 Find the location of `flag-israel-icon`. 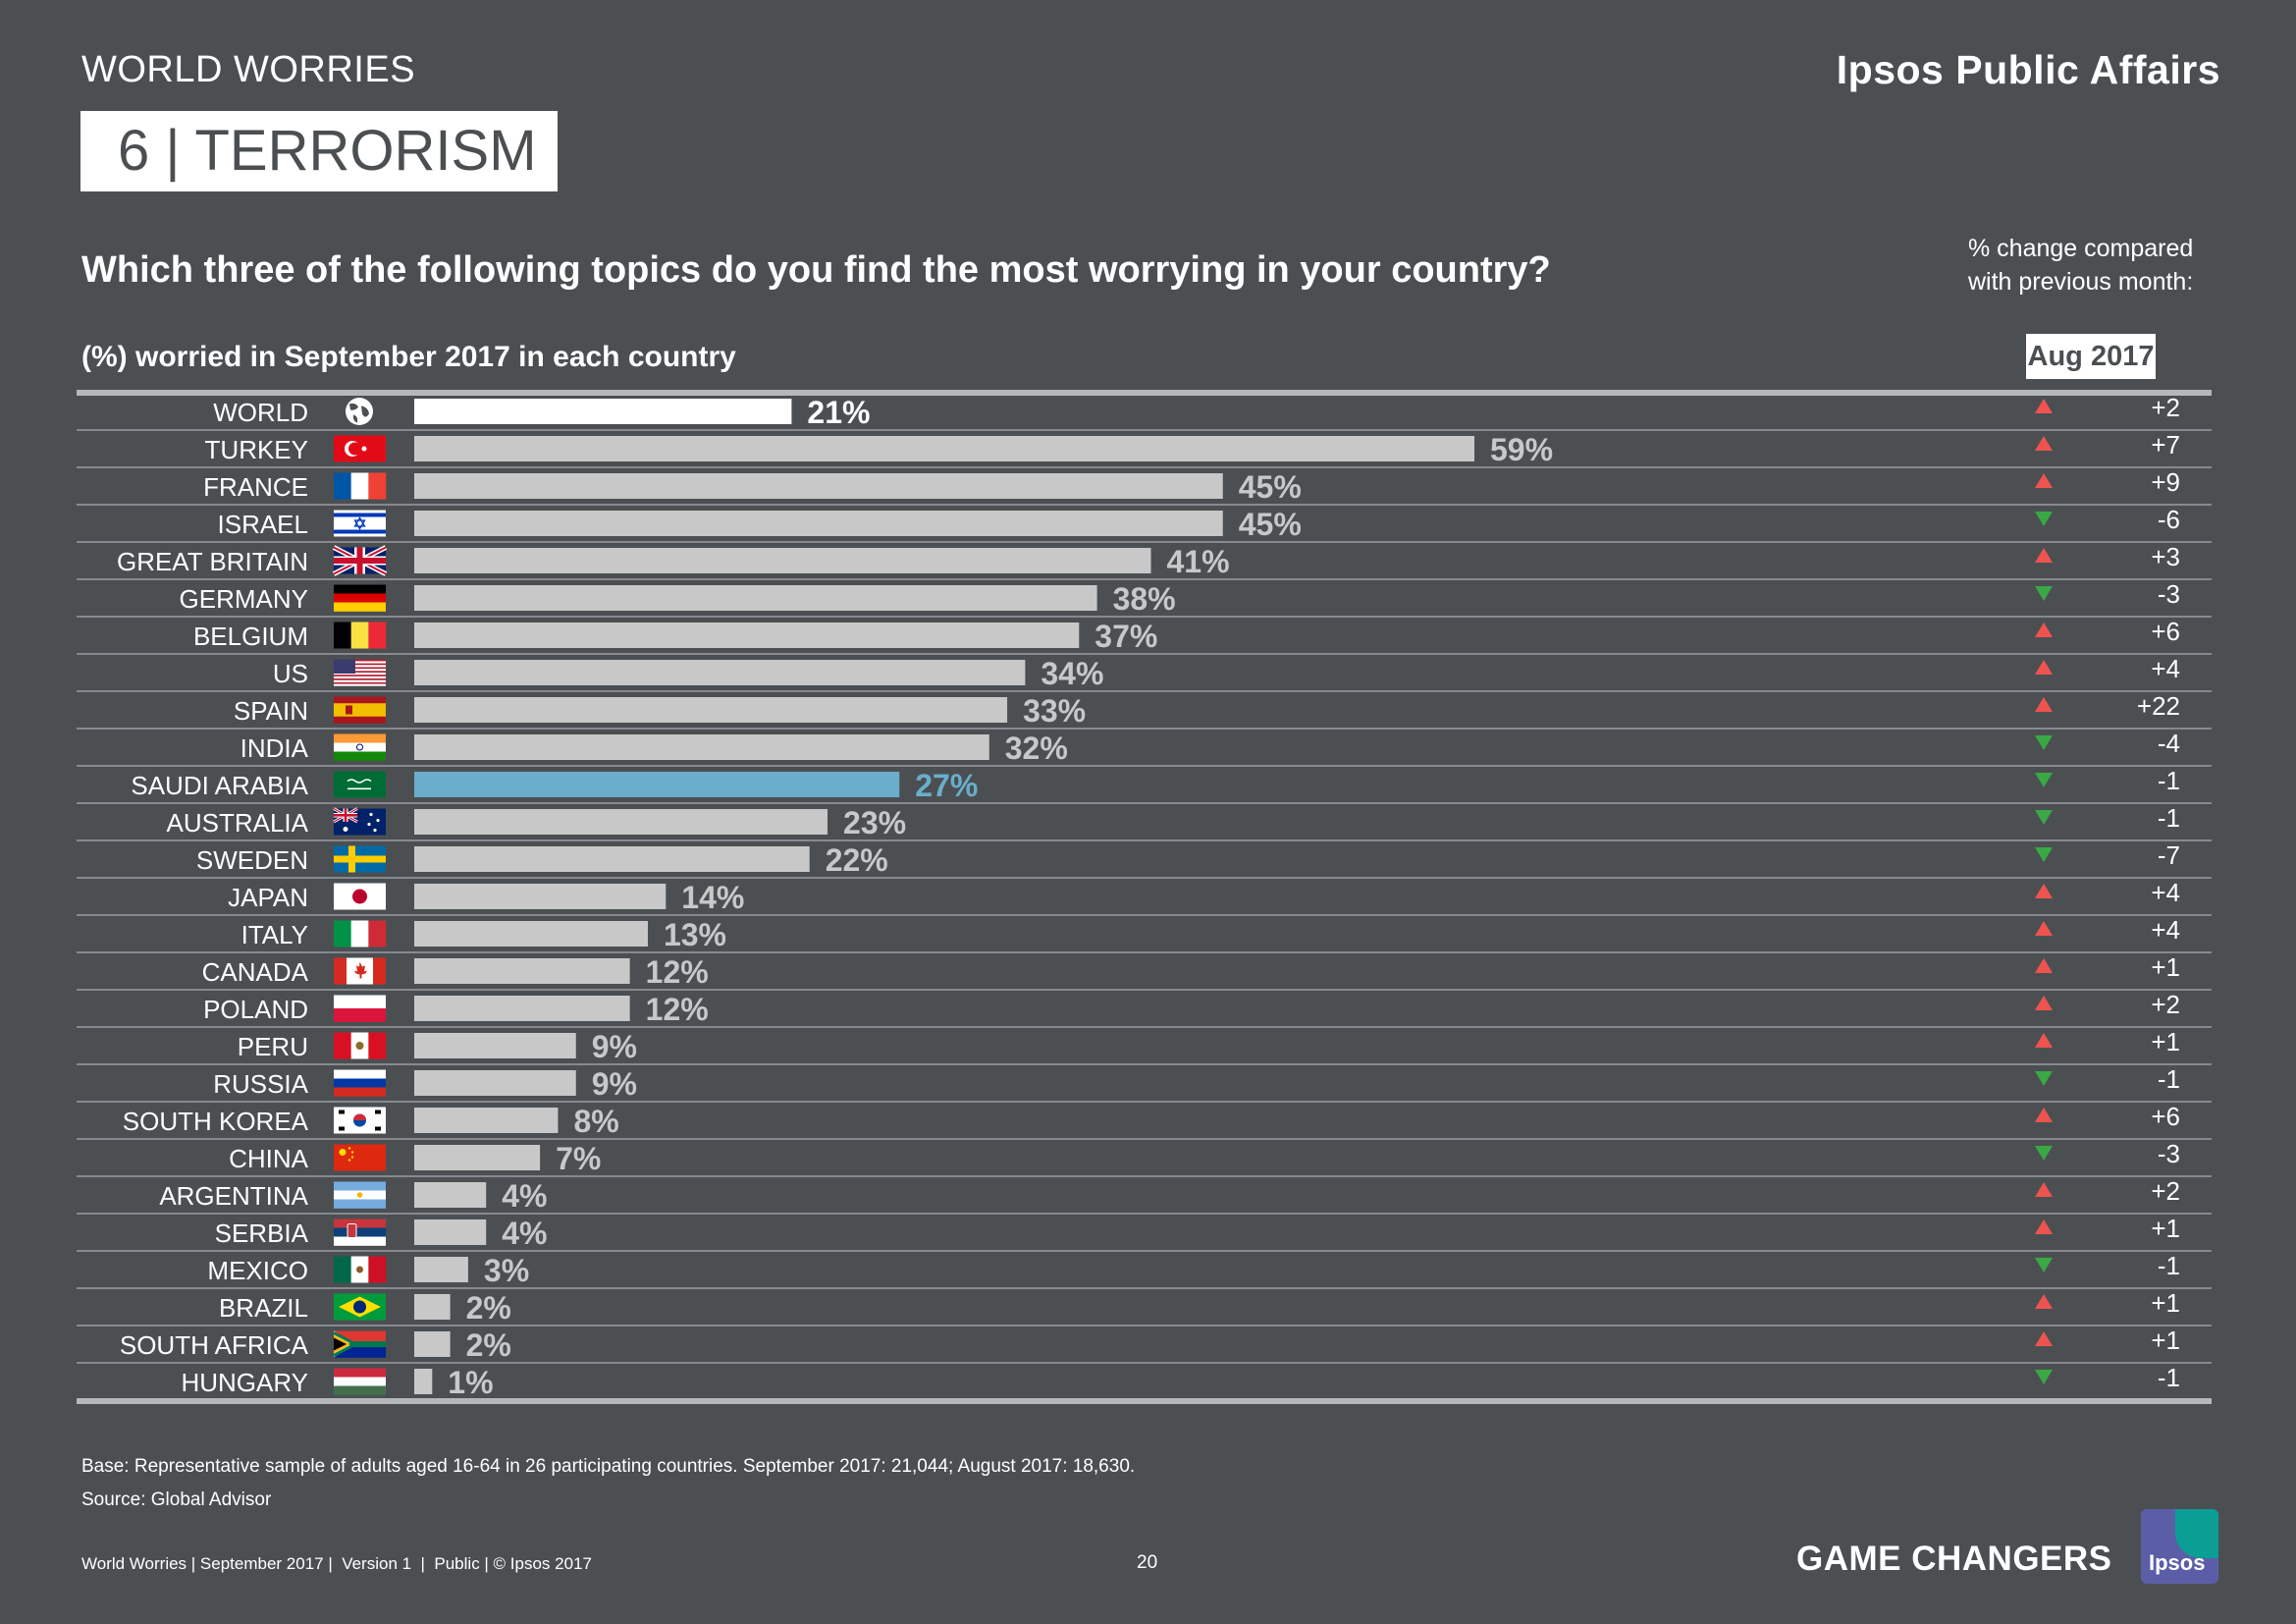

flag-israel-icon is located at coordinates (360, 523).